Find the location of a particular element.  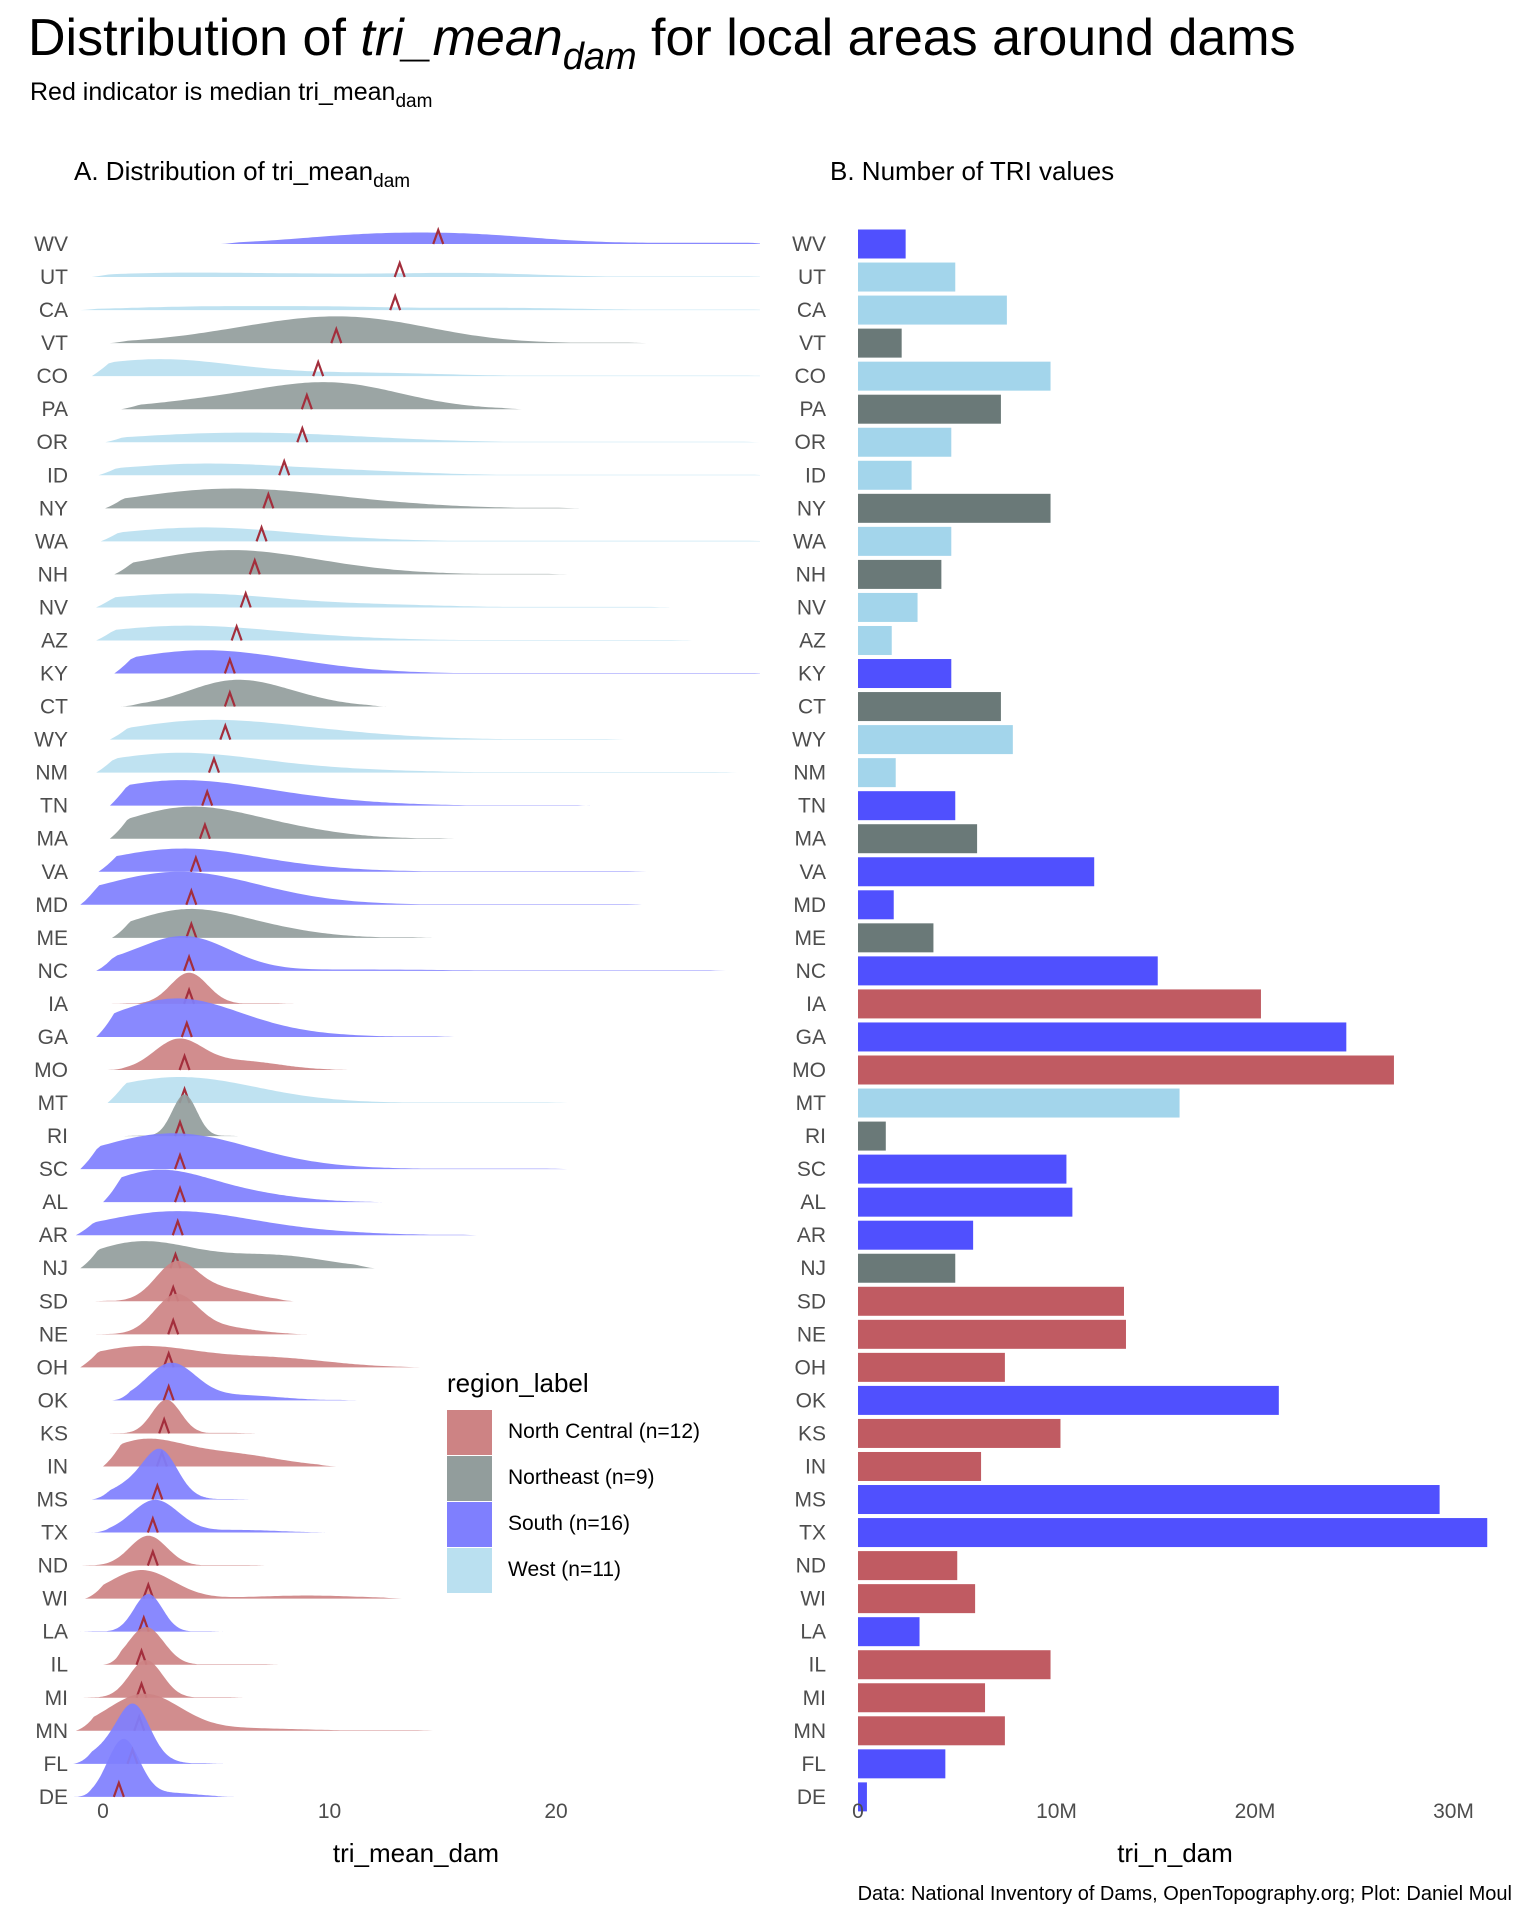

bar-il is located at coordinates (954, 1665).